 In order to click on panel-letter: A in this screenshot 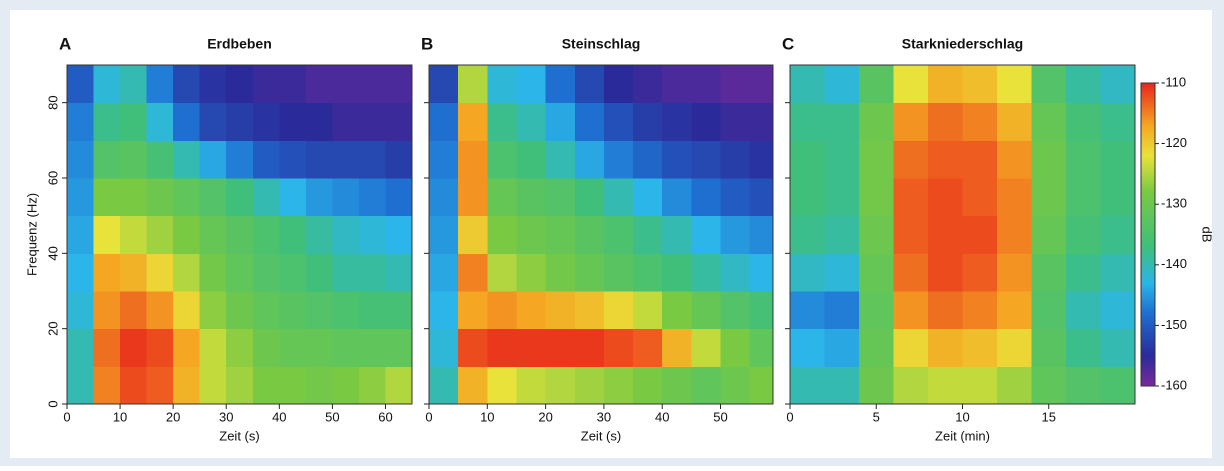, I will do `click(65, 43)`.